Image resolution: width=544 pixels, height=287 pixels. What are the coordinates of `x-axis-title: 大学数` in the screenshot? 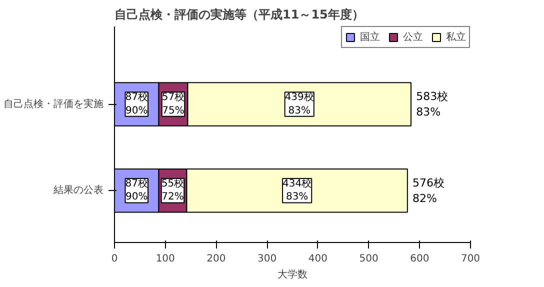 It's located at (293, 274).